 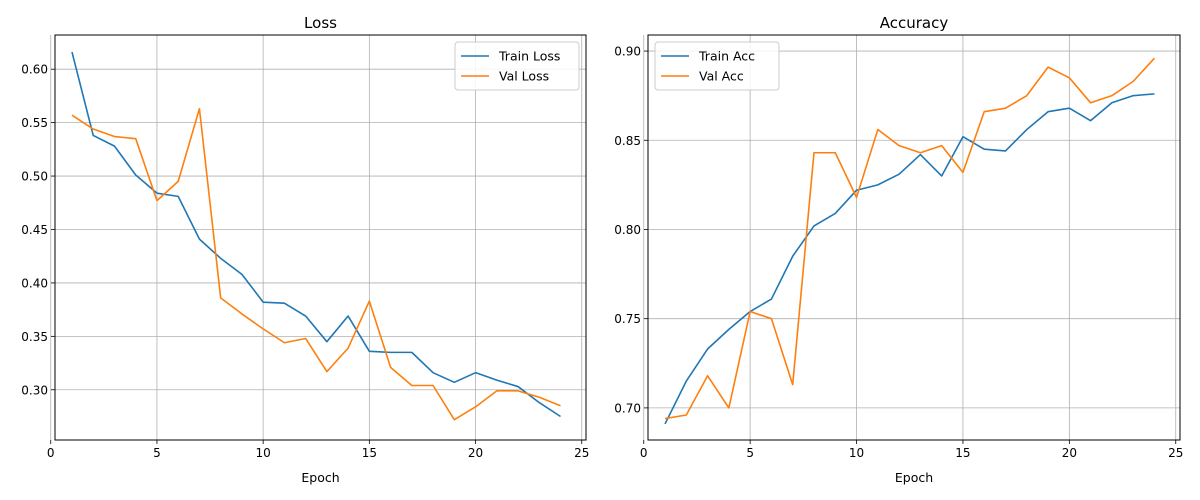 What do you see at coordinates (34, 230) in the screenshot?
I see `loss-ytick-label: 0.45` at bounding box center [34, 230].